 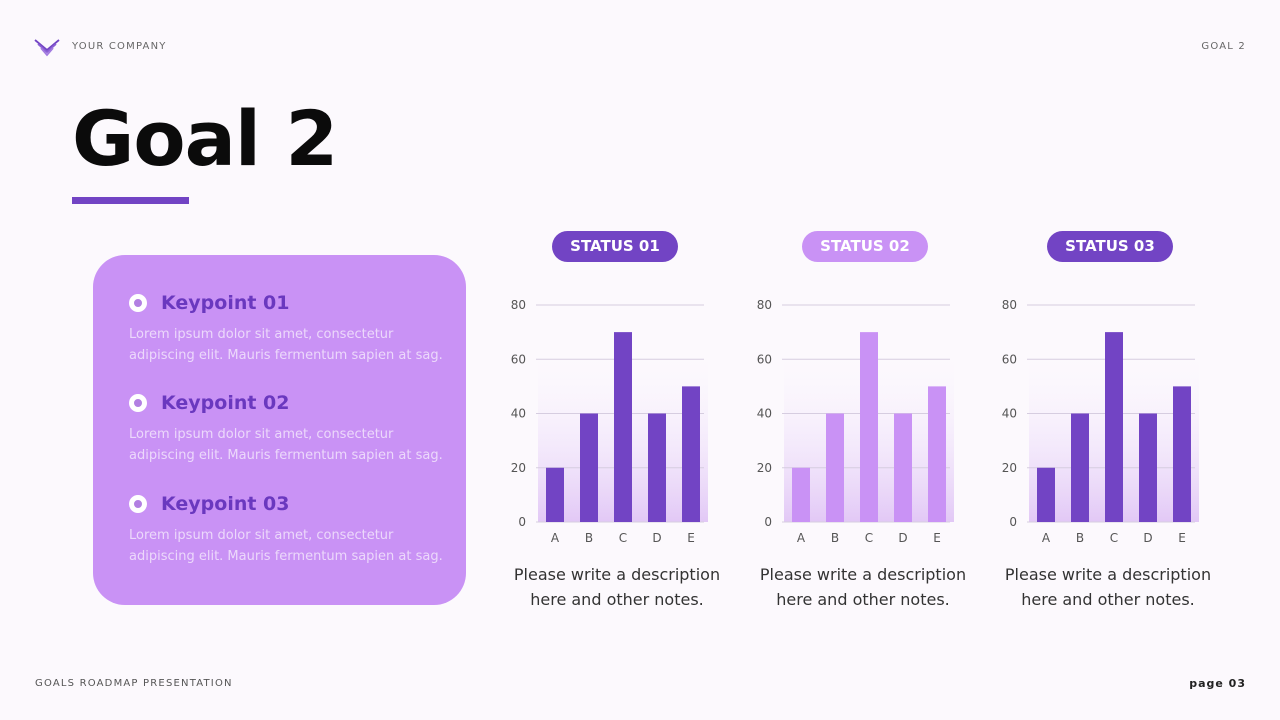 I want to click on company-logo-icon, so click(x=47, y=48).